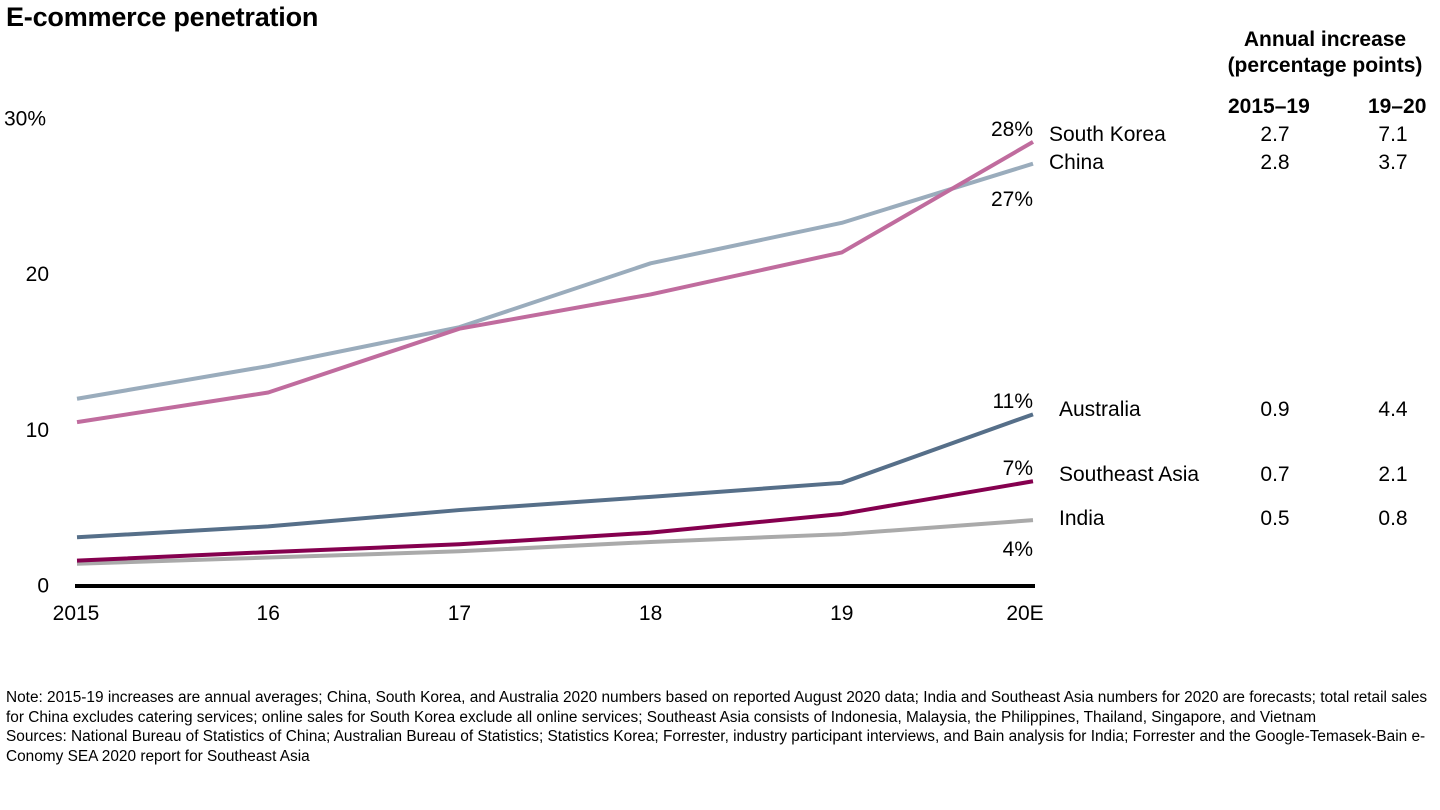  What do you see at coordinates (1012, 339) in the screenshot?
I see `end-value-labels: 28% 27% 11% 7% 4%` at bounding box center [1012, 339].